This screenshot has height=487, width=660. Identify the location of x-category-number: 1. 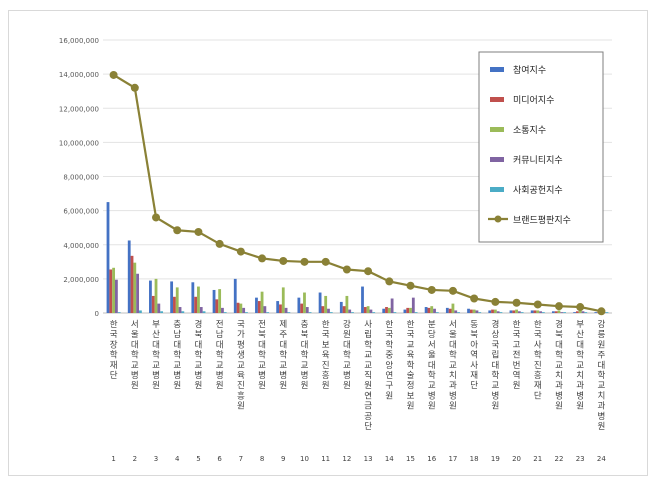
(113, 459).